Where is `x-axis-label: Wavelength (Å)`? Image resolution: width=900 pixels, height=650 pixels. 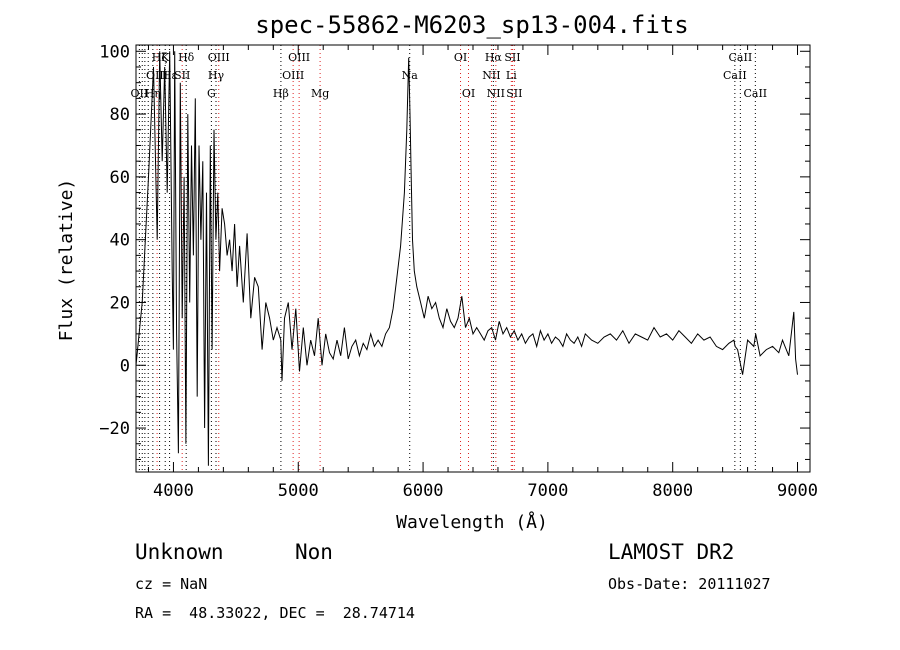
x-axis-label: Wavelength (Å) is located at coordinates (472, 522).